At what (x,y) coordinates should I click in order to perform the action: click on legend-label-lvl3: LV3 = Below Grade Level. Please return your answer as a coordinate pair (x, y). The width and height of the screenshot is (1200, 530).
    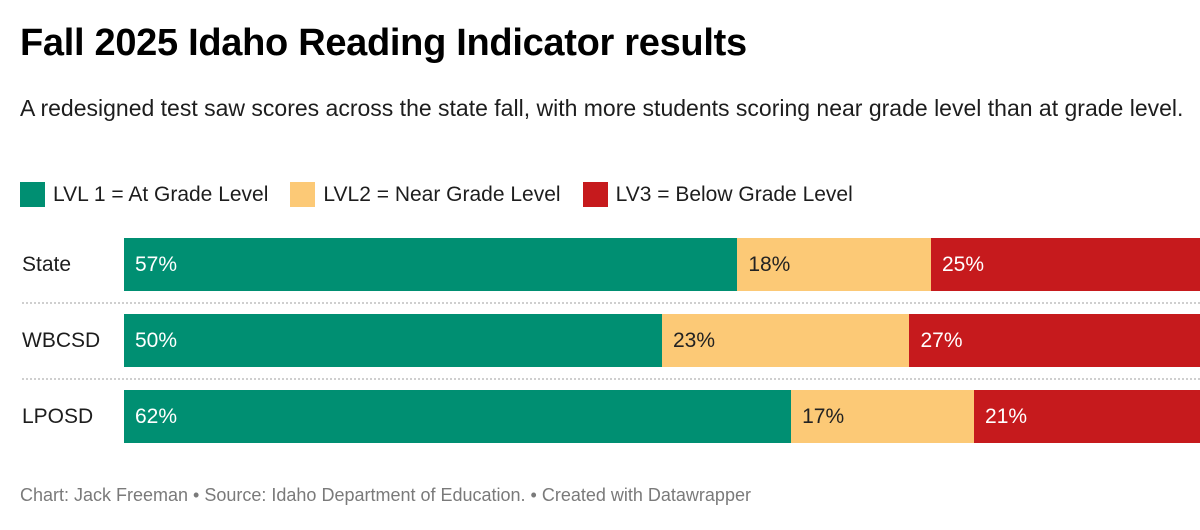
    Looking at the image, I should click on (734, 194).